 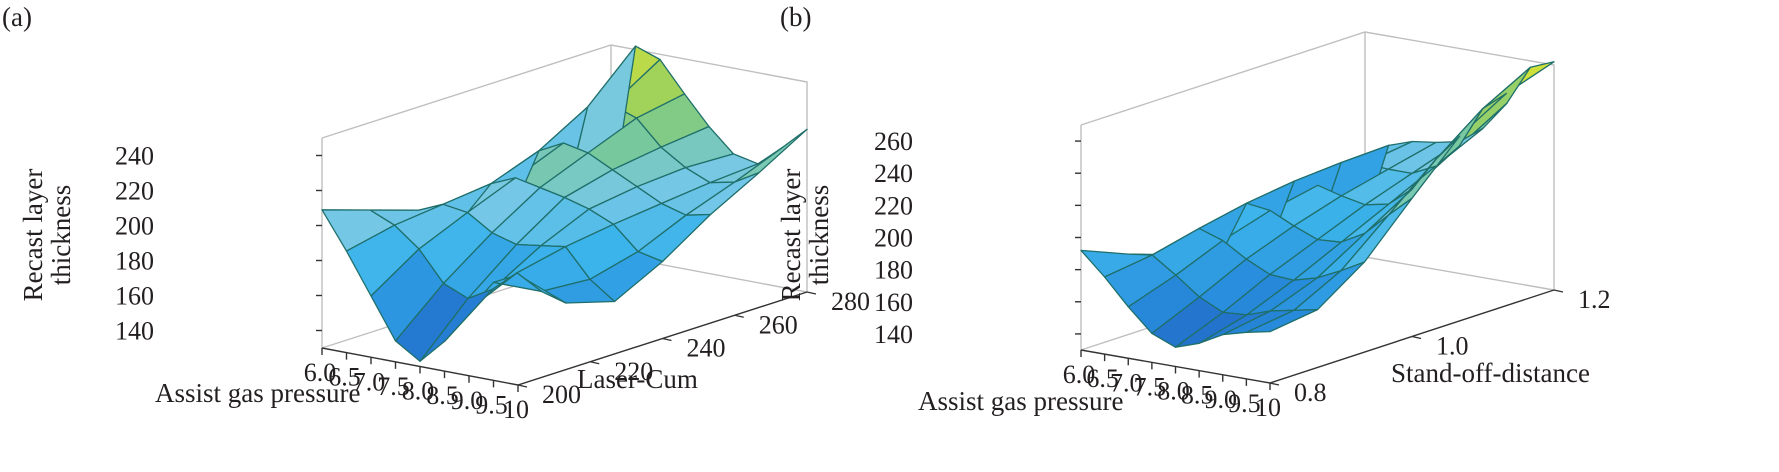 What do you see at coordinates (1594, 299) in the screenshot?
I see `y-tick-label: 1.2` at bounding box center [1594, 299].